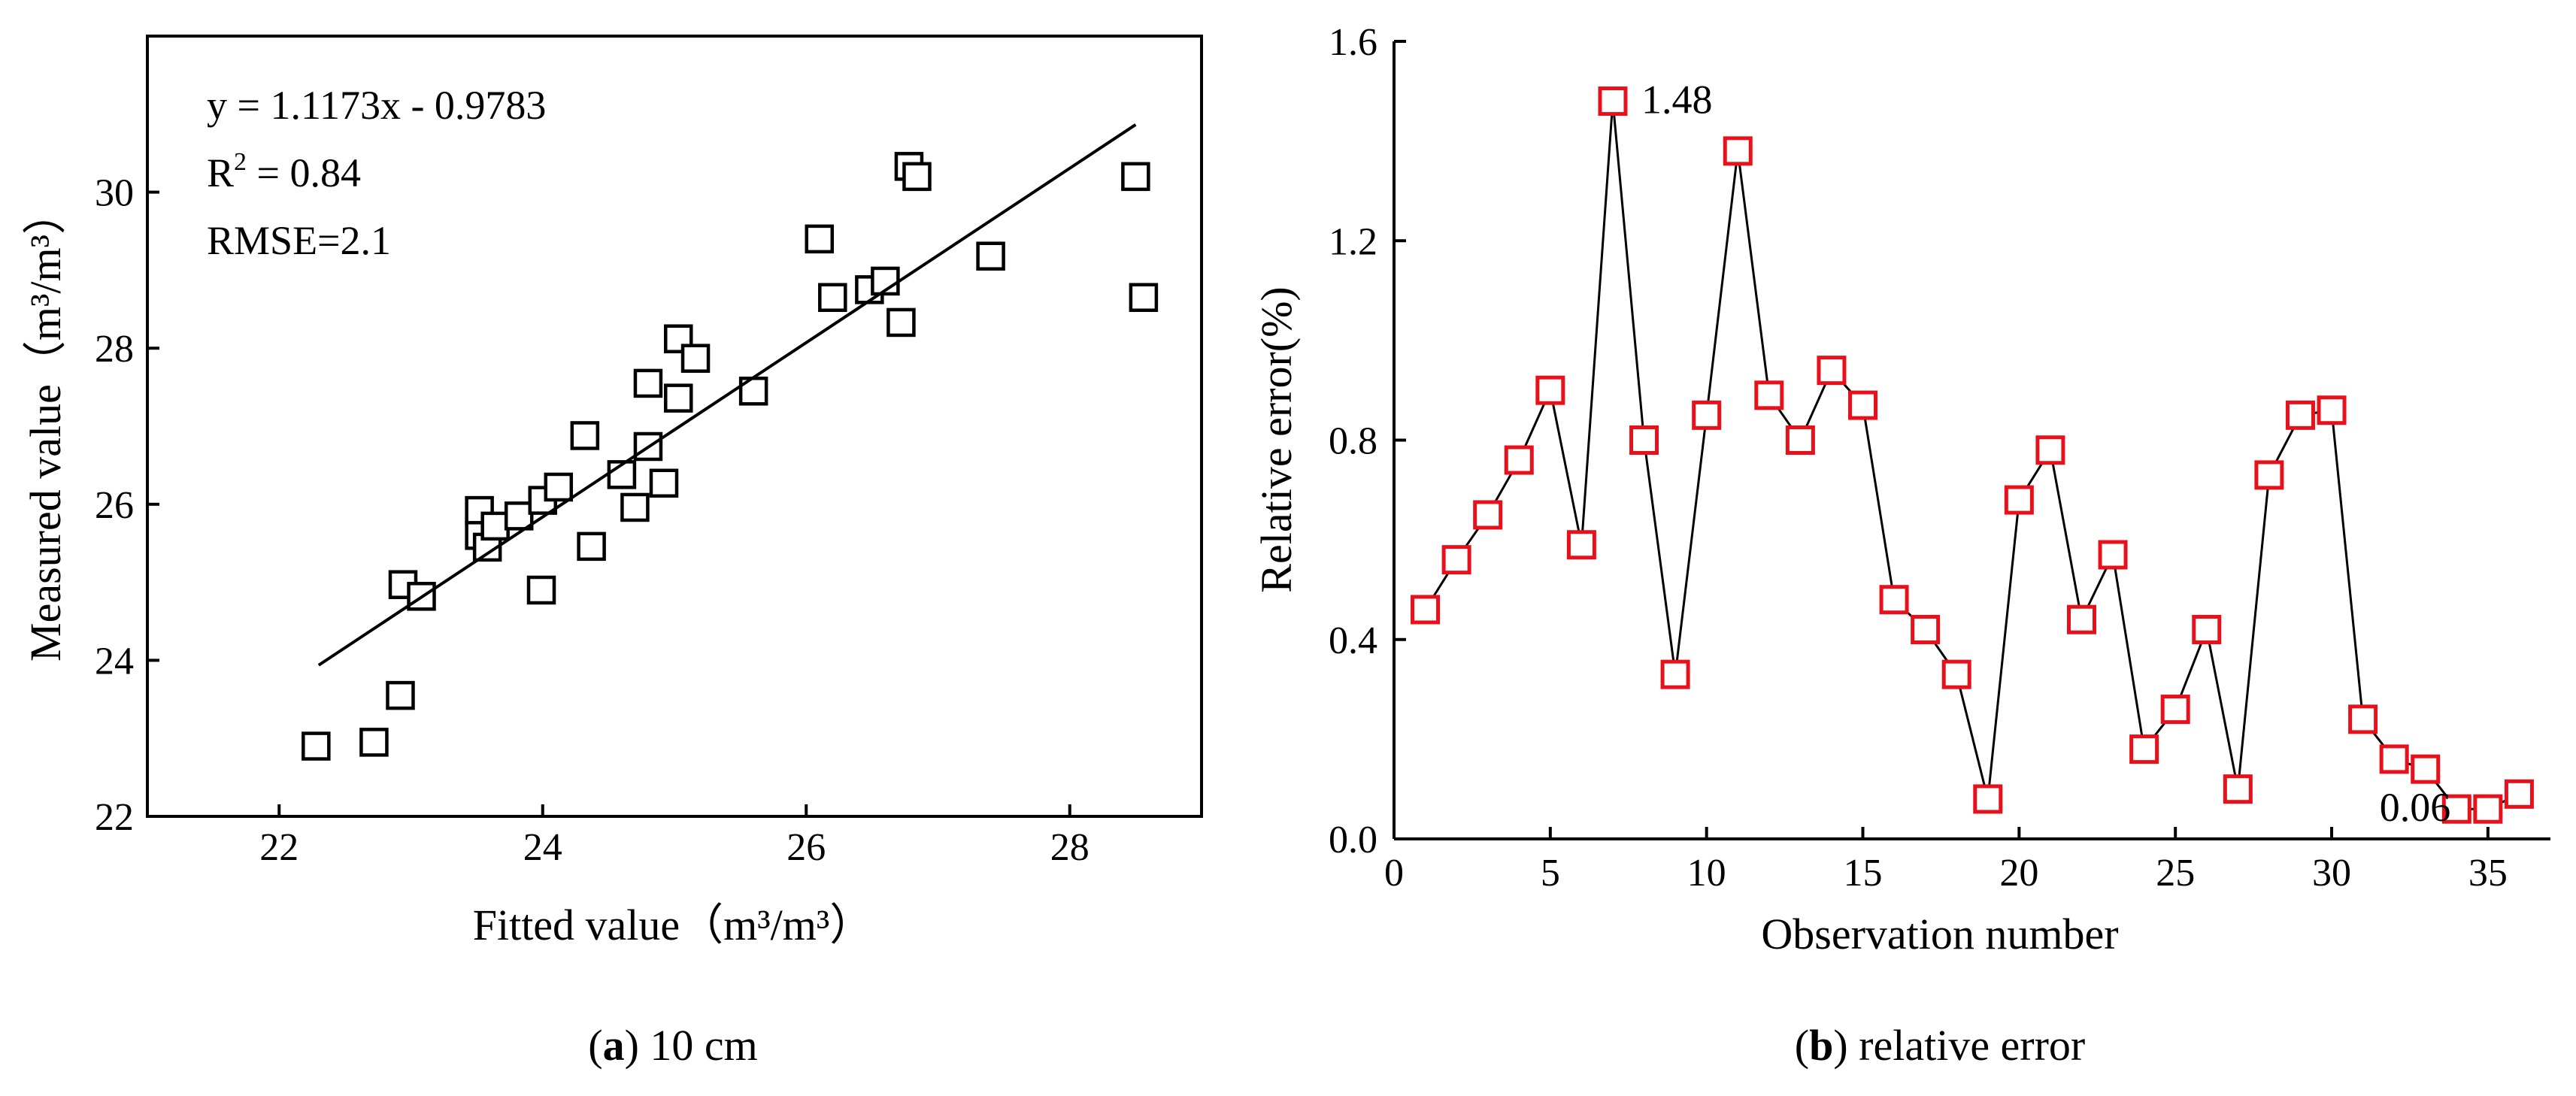 The image size is (2576, 1096). Describe the element at coordinates (299, 240) in the screenshot. I see `rmse-label: RMSE=2.1` at that location.